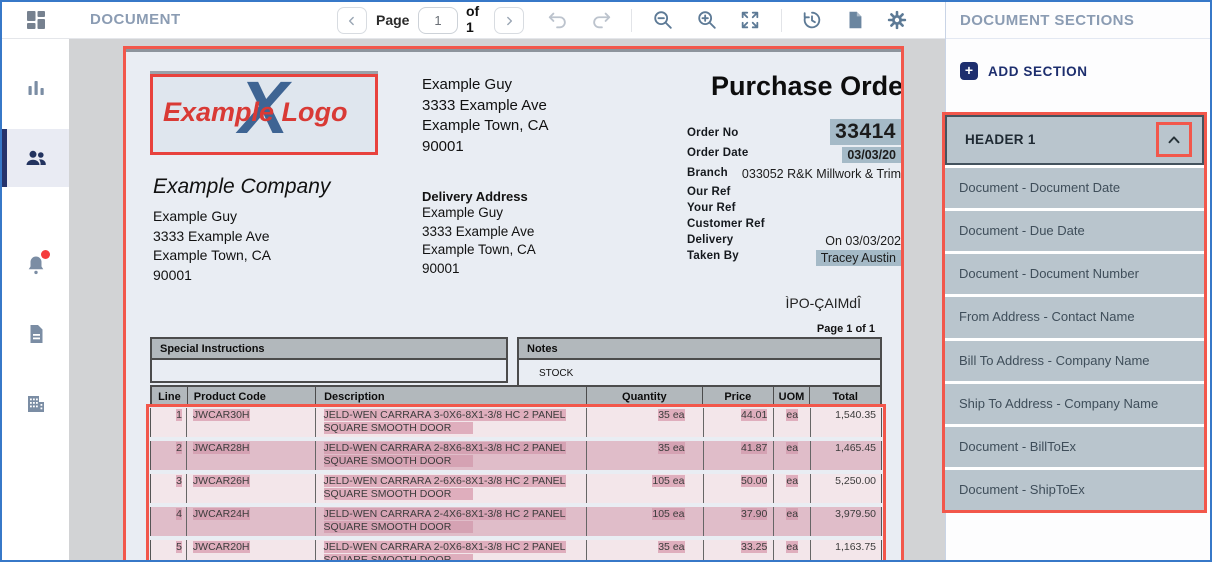 The width and height of the screenshot is (1212, 562). Describe the element at coordinates (821, 174) in the screenshot. I see `meta-value: 033052 R&K Millwork & Trim` at that location.